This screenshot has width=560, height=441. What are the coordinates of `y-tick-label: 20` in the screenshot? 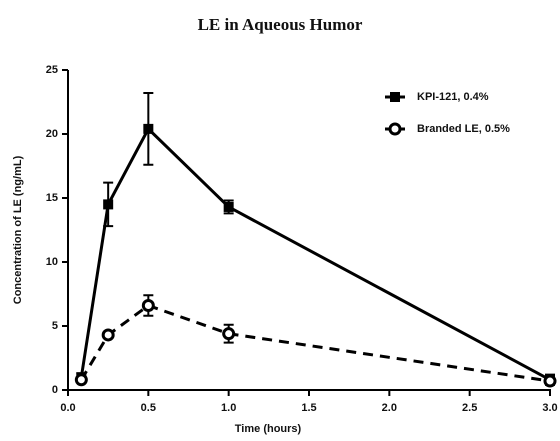 It's located at (52, 134).